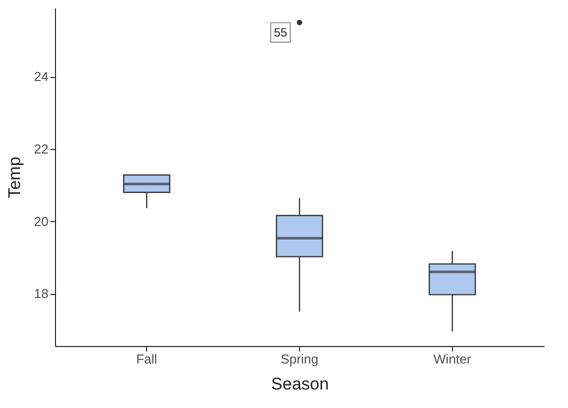 Image resolution: width=568 pixels, height=408 pixels. What do you see at coordinates (147, 359) in the screenshot?
I see `x-tick-label: Fall` at bounding box center [147, 359].